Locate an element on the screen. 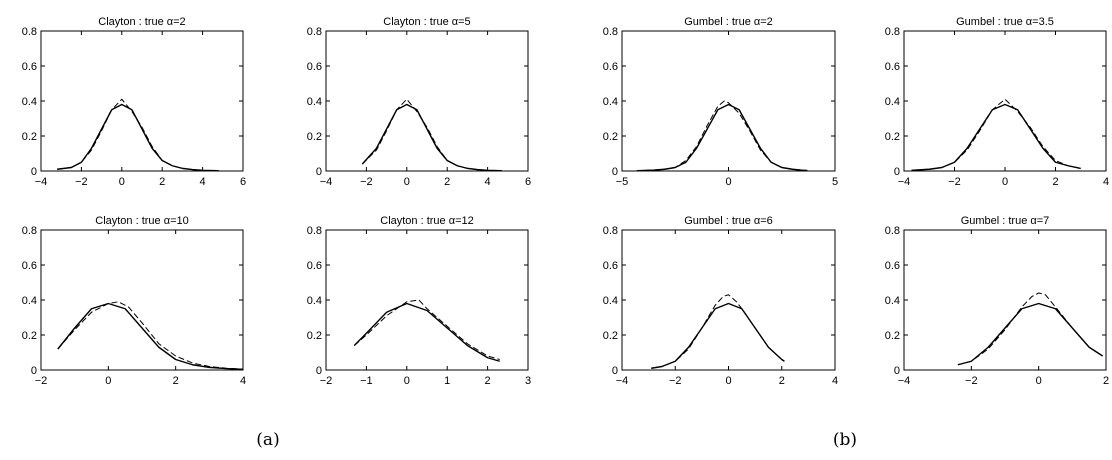 The height and width of the screenshot is (460, 1112). subplot-8: Gumbel : true α=7 −4 −2 0 2 0 0.2 0.4 0.6 0.8 is located at coordinates (997, 301).